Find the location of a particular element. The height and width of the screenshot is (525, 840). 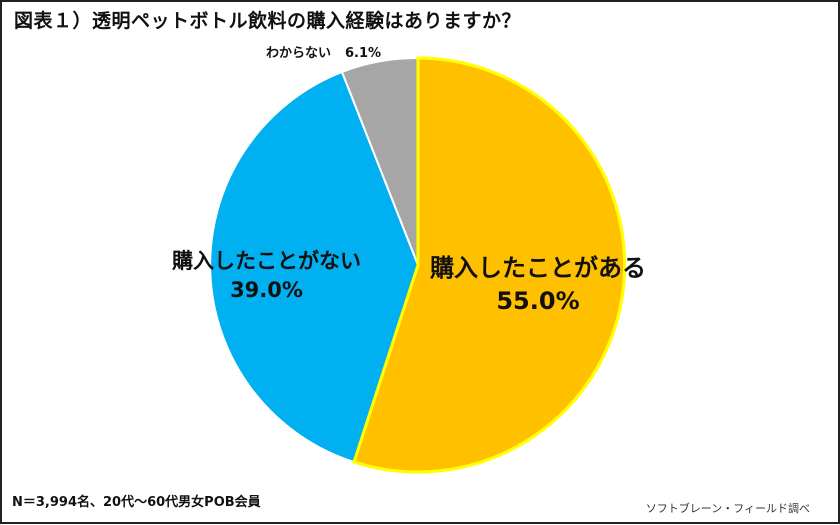

label-unknown-text: わからない is located at coordinates (299, 53).